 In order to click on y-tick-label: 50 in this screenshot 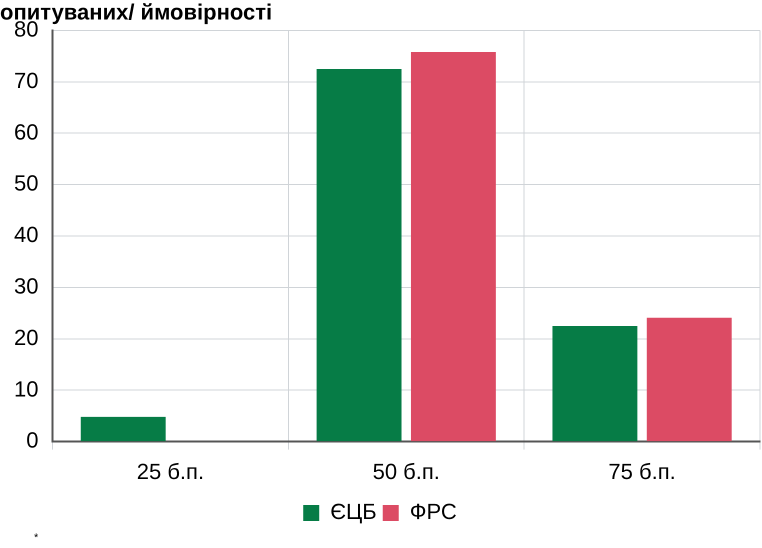, I will do `click(26, 183)`.